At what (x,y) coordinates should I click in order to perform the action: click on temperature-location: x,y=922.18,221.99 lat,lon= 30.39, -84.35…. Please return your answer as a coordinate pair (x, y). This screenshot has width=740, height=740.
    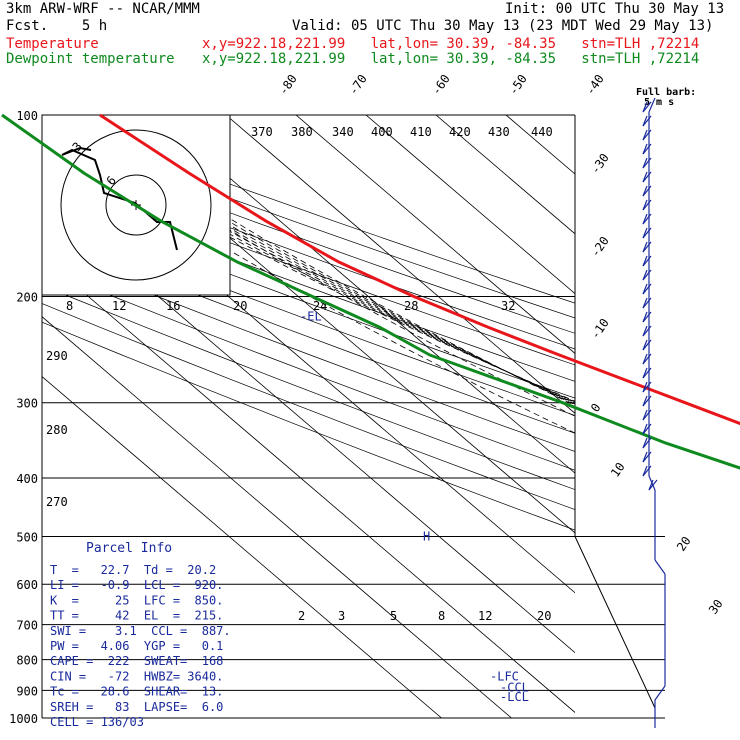
    Looking at the image, I should click on (451, 44).